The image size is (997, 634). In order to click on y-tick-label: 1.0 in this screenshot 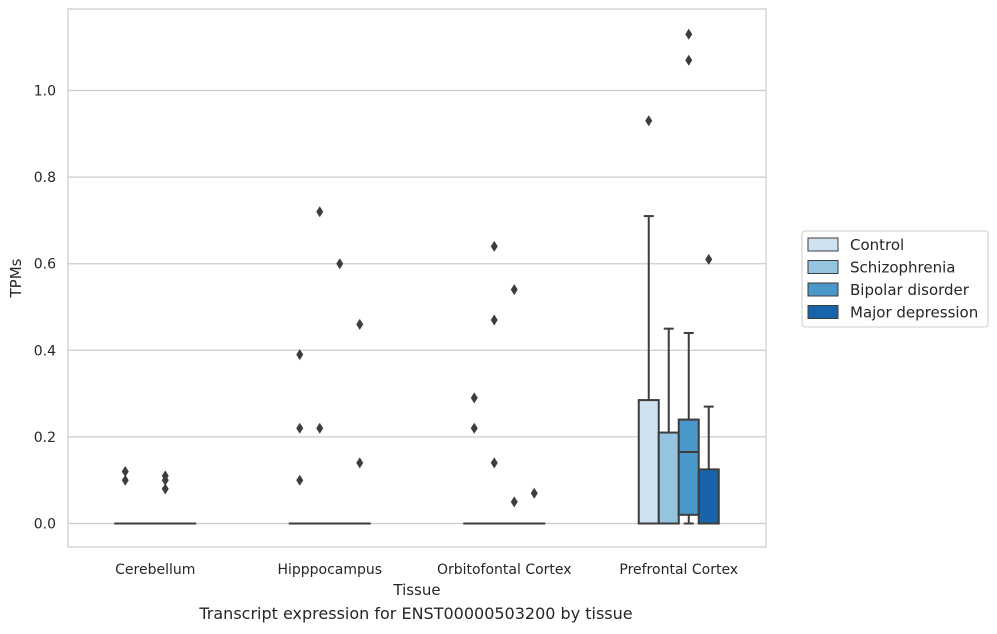, I will do `click(45, 92)`.